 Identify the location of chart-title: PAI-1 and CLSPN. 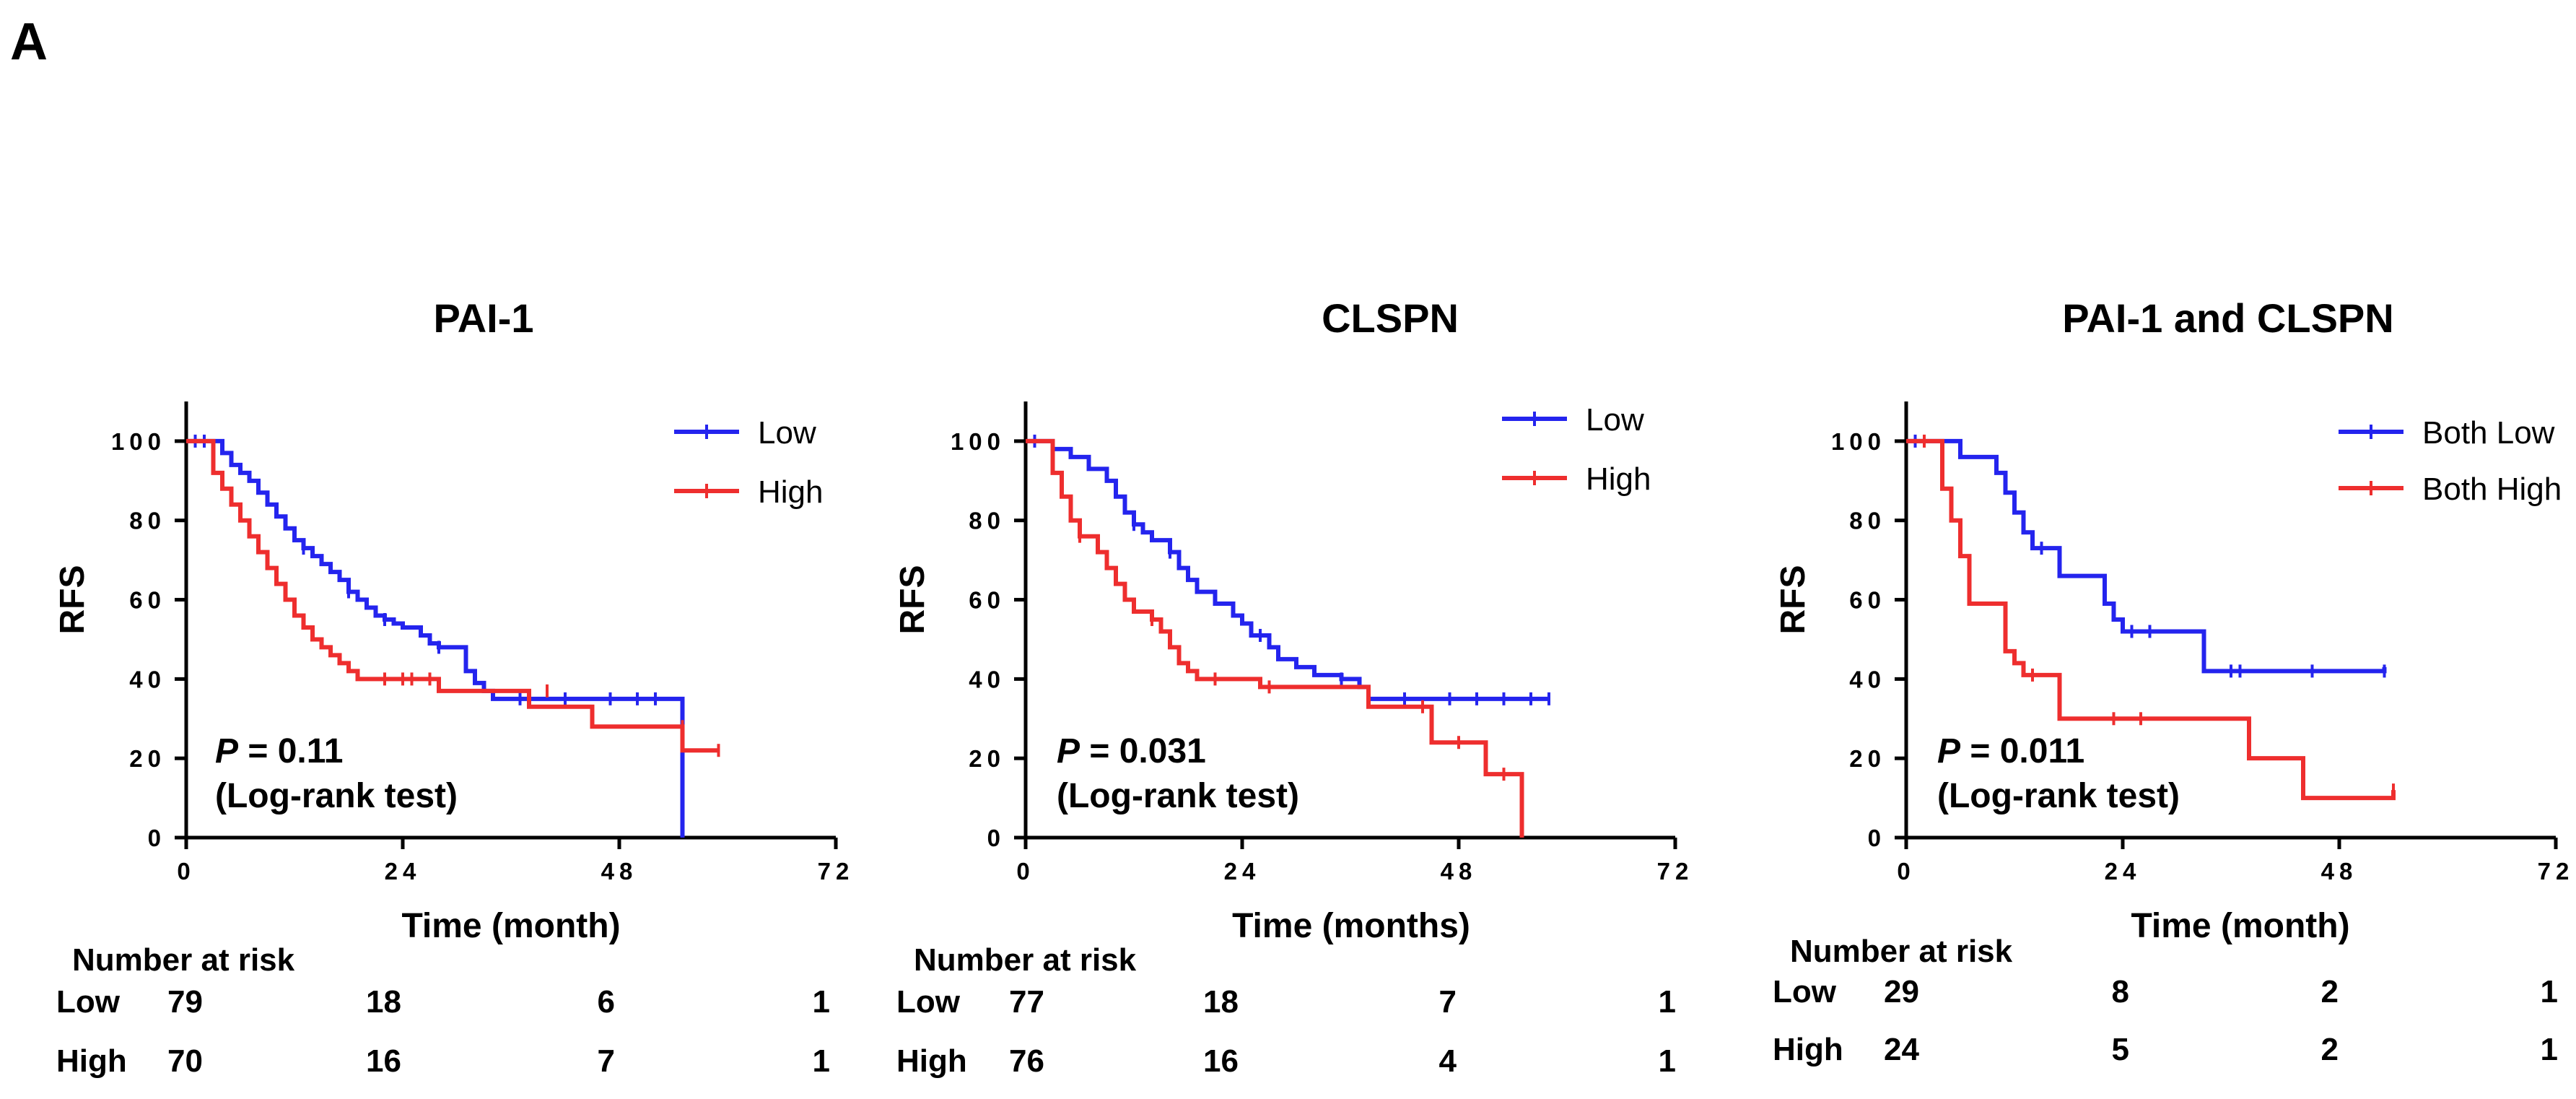
(2227, 318).